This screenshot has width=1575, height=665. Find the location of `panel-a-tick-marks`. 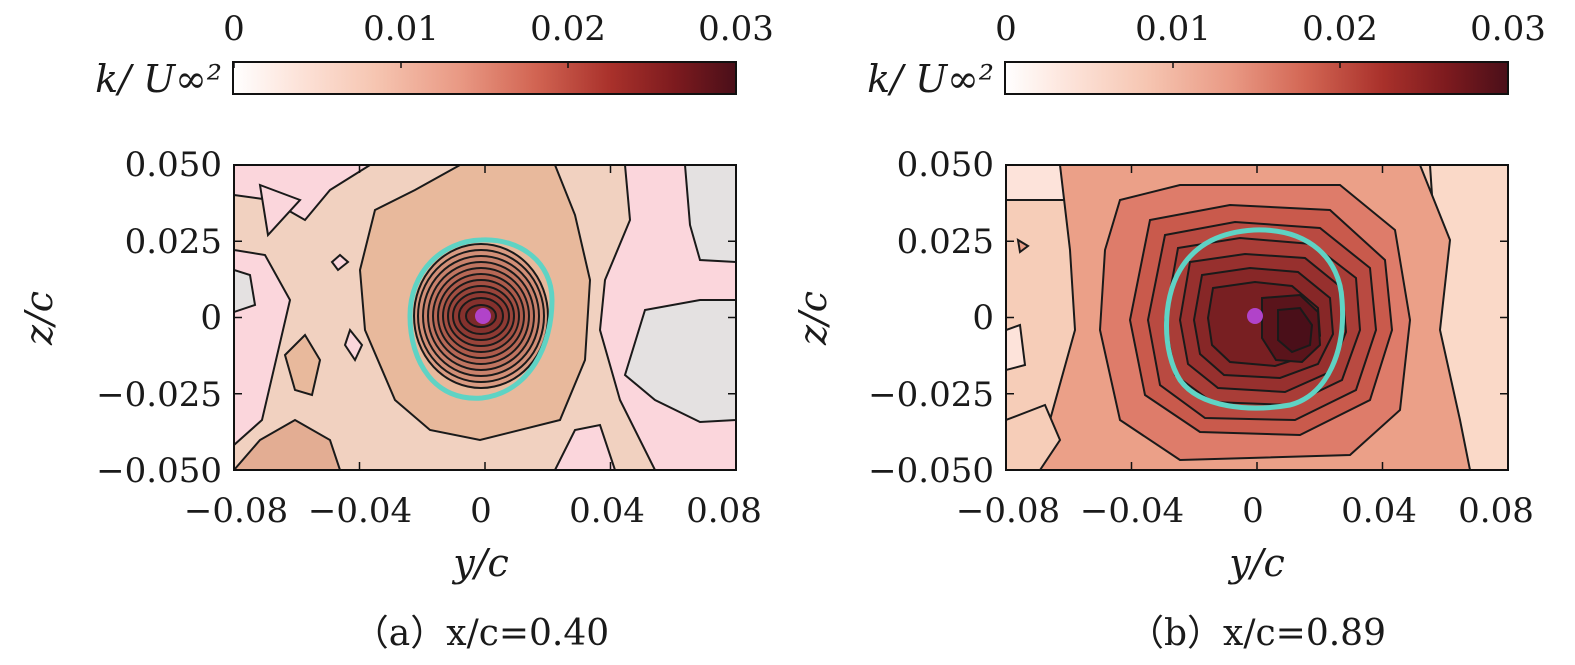

panel-a-tick-marks is located at coordinates (485, 317).